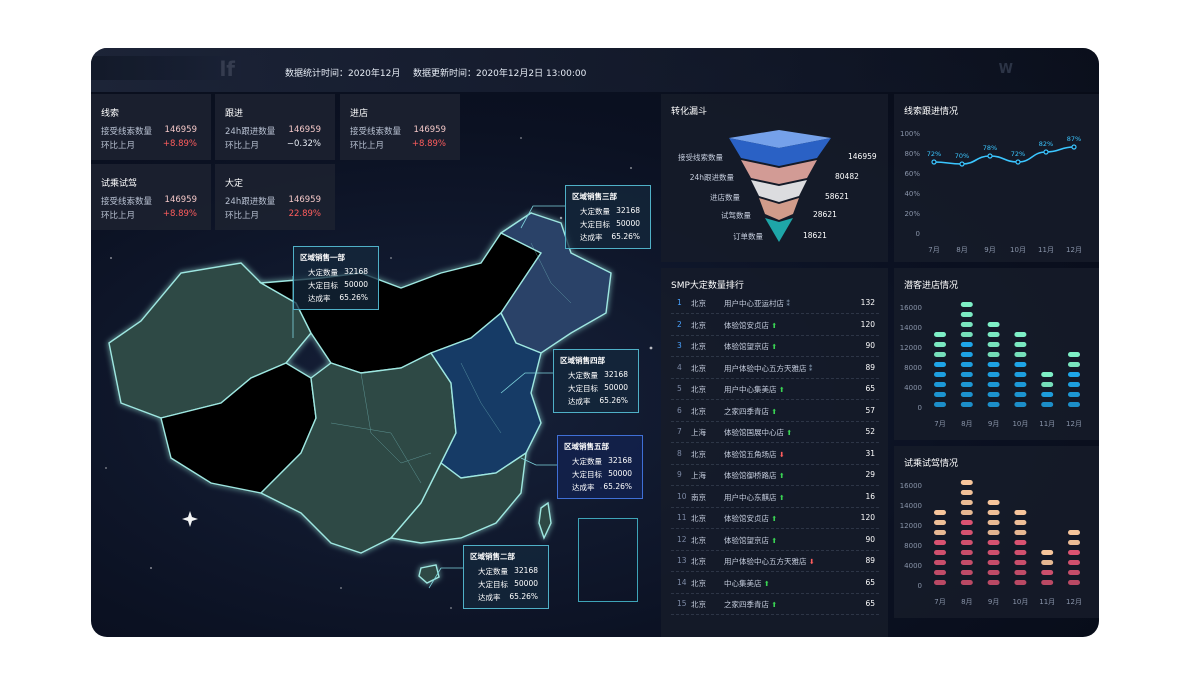 The width and height of the screenshot is (1190, 686). What do you see at coordinates (591, 237) in the screenshot?
I see `region-label: 达成率` at bounding box center [591, 237].